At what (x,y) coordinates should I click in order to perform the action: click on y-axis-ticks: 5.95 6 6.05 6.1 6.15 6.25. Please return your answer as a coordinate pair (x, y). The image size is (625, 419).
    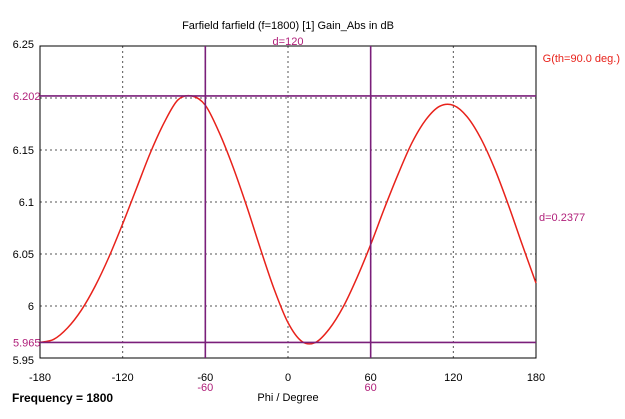
    Looking at the image, I should click on (23, 203).